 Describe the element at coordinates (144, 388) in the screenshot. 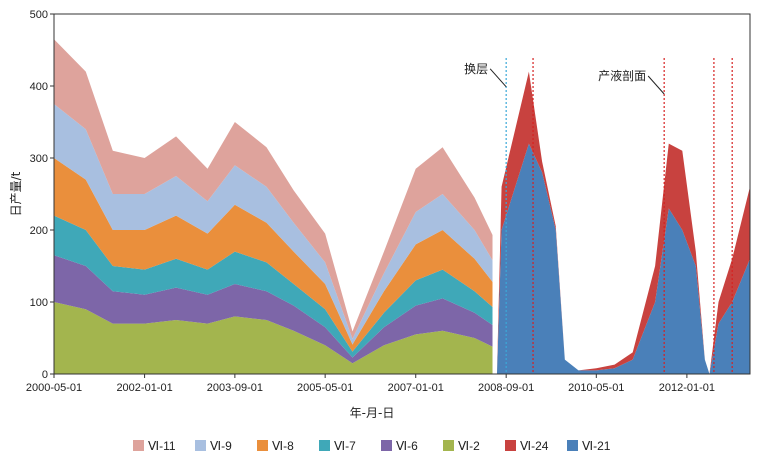

I see `x-tick-label: 2002-01-01` at that location.